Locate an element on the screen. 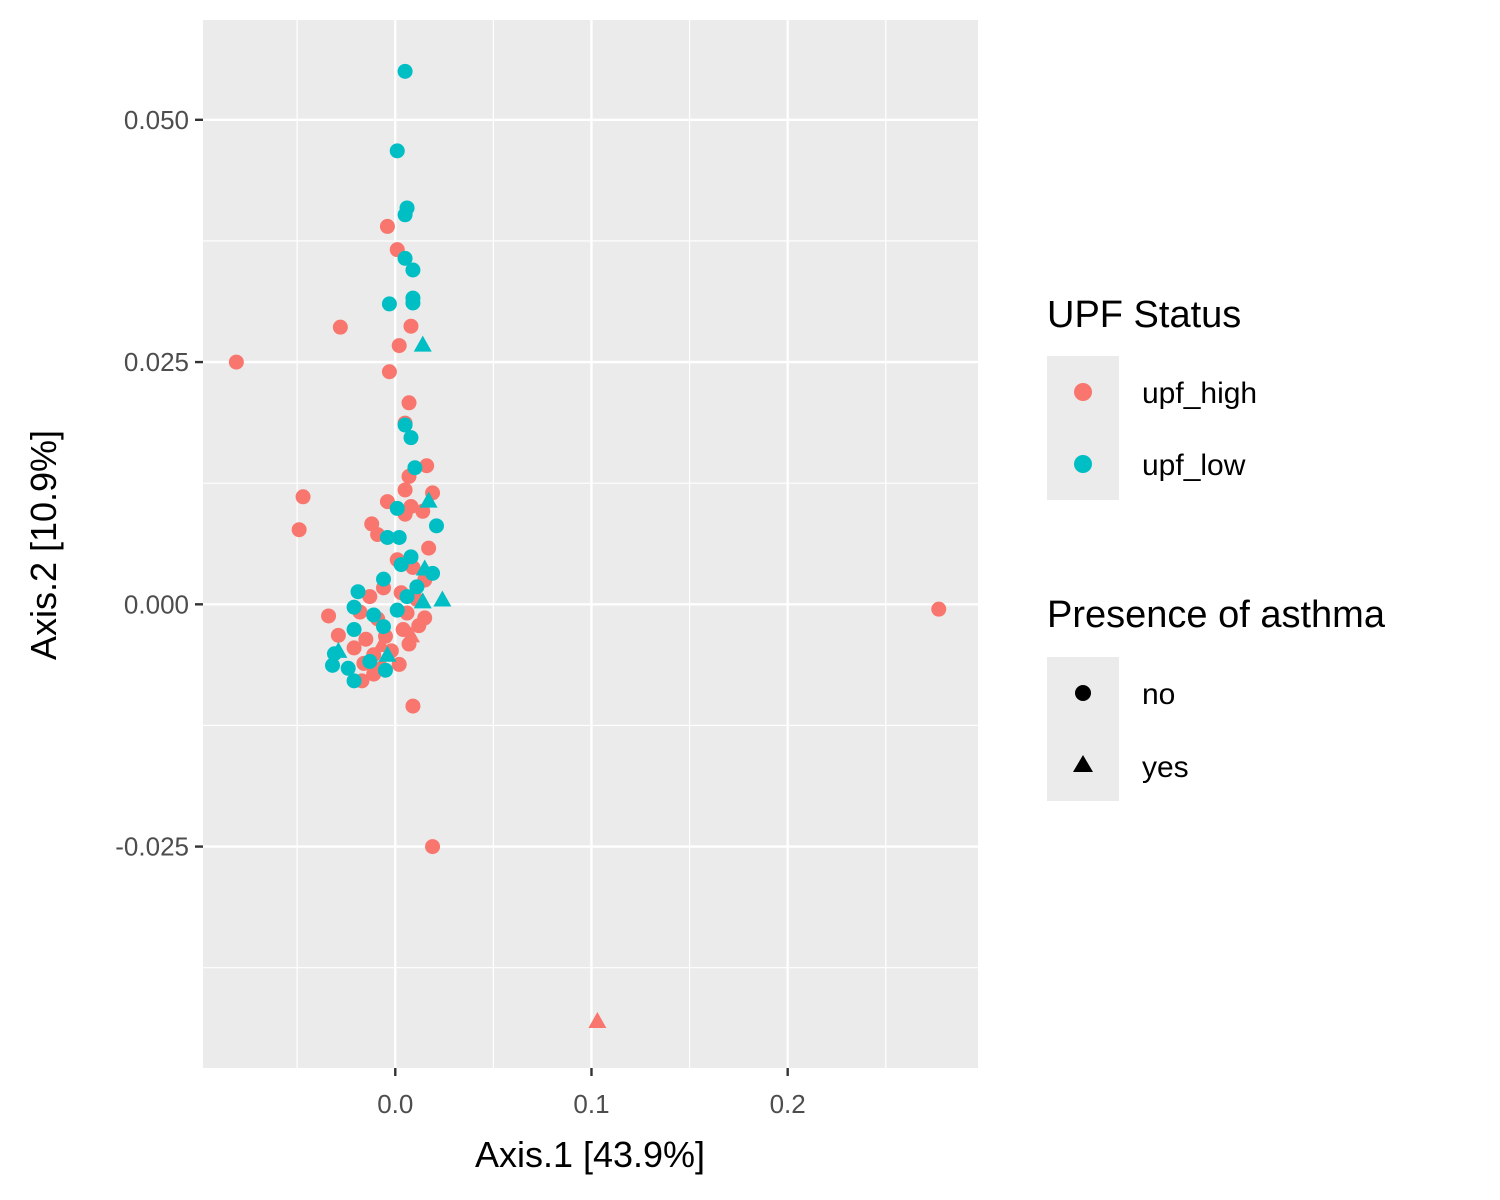 This screenshot has height=1200, width=1500. legend-label-upf-low: upf_low is located at coordinates (1194, 465).